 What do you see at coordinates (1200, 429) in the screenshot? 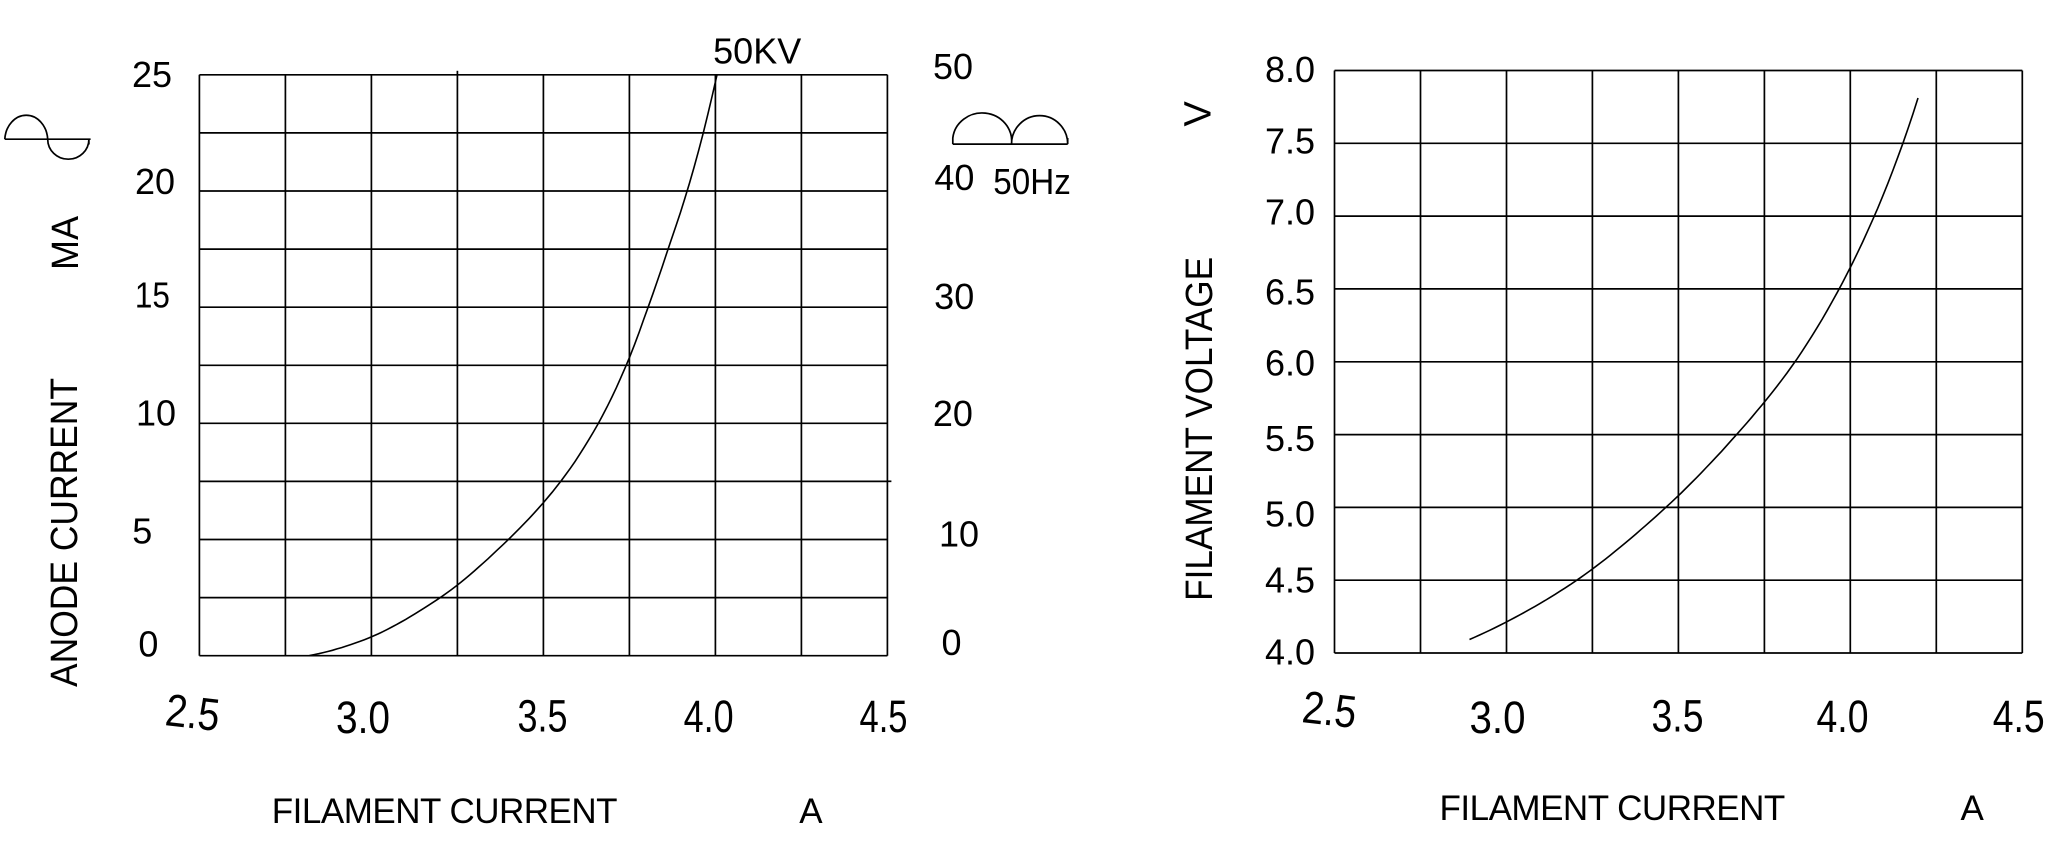
I see `svg-text: FILAMENT VOLTAGE` at bounding box center [1200, 429].